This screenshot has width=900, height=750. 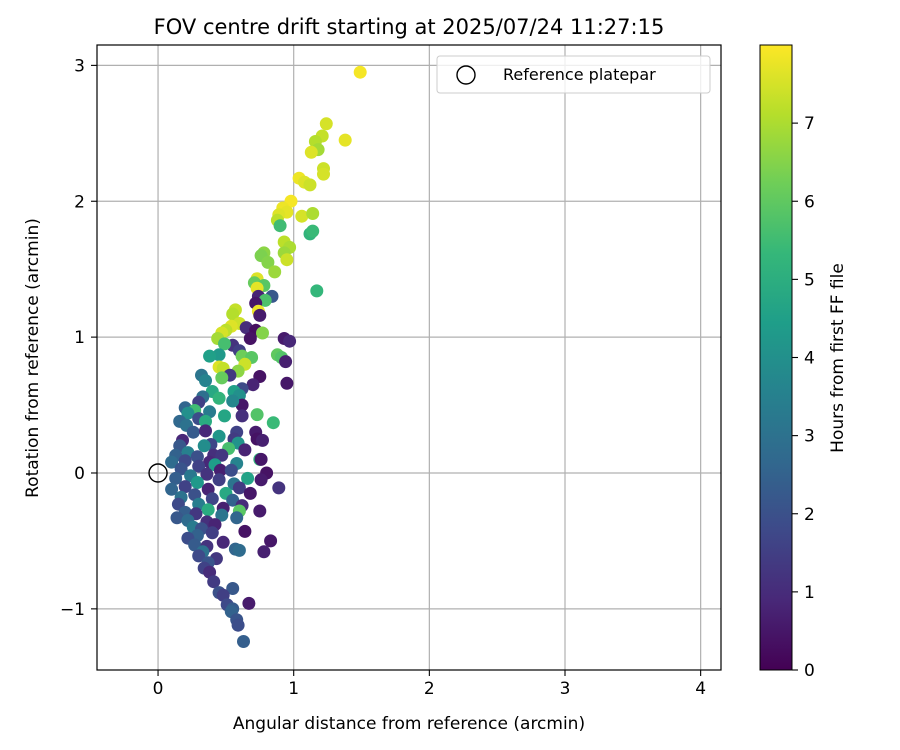 I want to click on y-axis-label: Rotation from reference (arcmin), so click(x=33, y=358).